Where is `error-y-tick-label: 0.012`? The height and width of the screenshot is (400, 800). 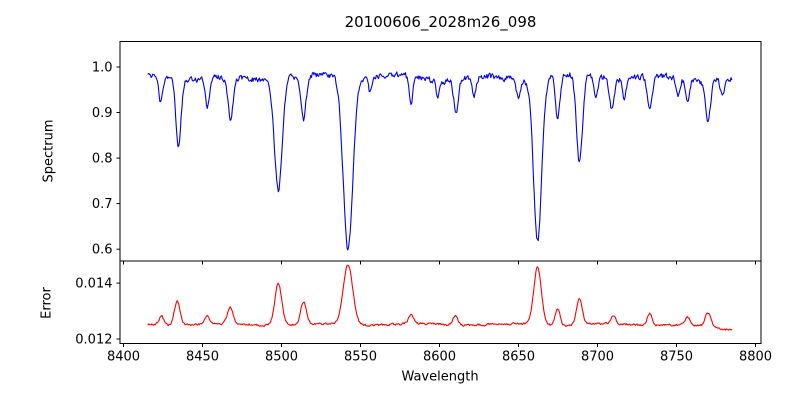 error-y-tick-label: 0.012 is located at coordinates (93, 340).